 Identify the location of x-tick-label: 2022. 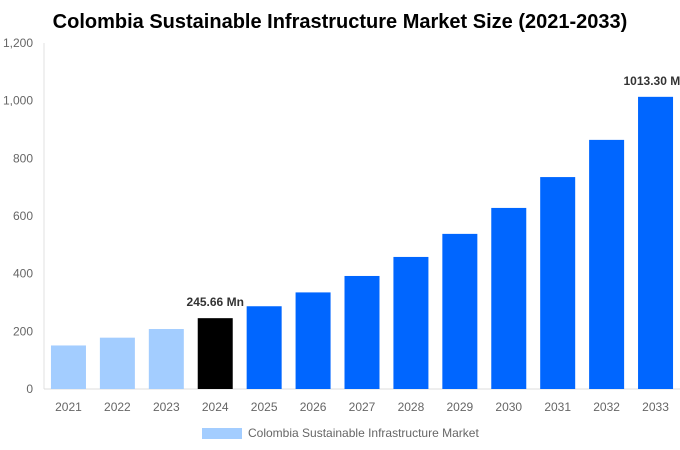
(117, 407).